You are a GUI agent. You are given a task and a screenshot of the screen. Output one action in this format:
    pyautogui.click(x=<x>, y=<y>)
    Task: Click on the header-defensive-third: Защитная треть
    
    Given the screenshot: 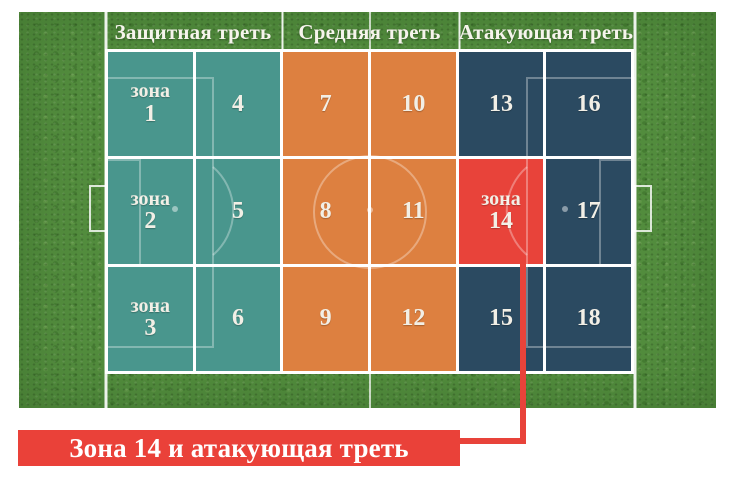 What is the action you would take?
    pyautogui.click(x=193, y=32)
    